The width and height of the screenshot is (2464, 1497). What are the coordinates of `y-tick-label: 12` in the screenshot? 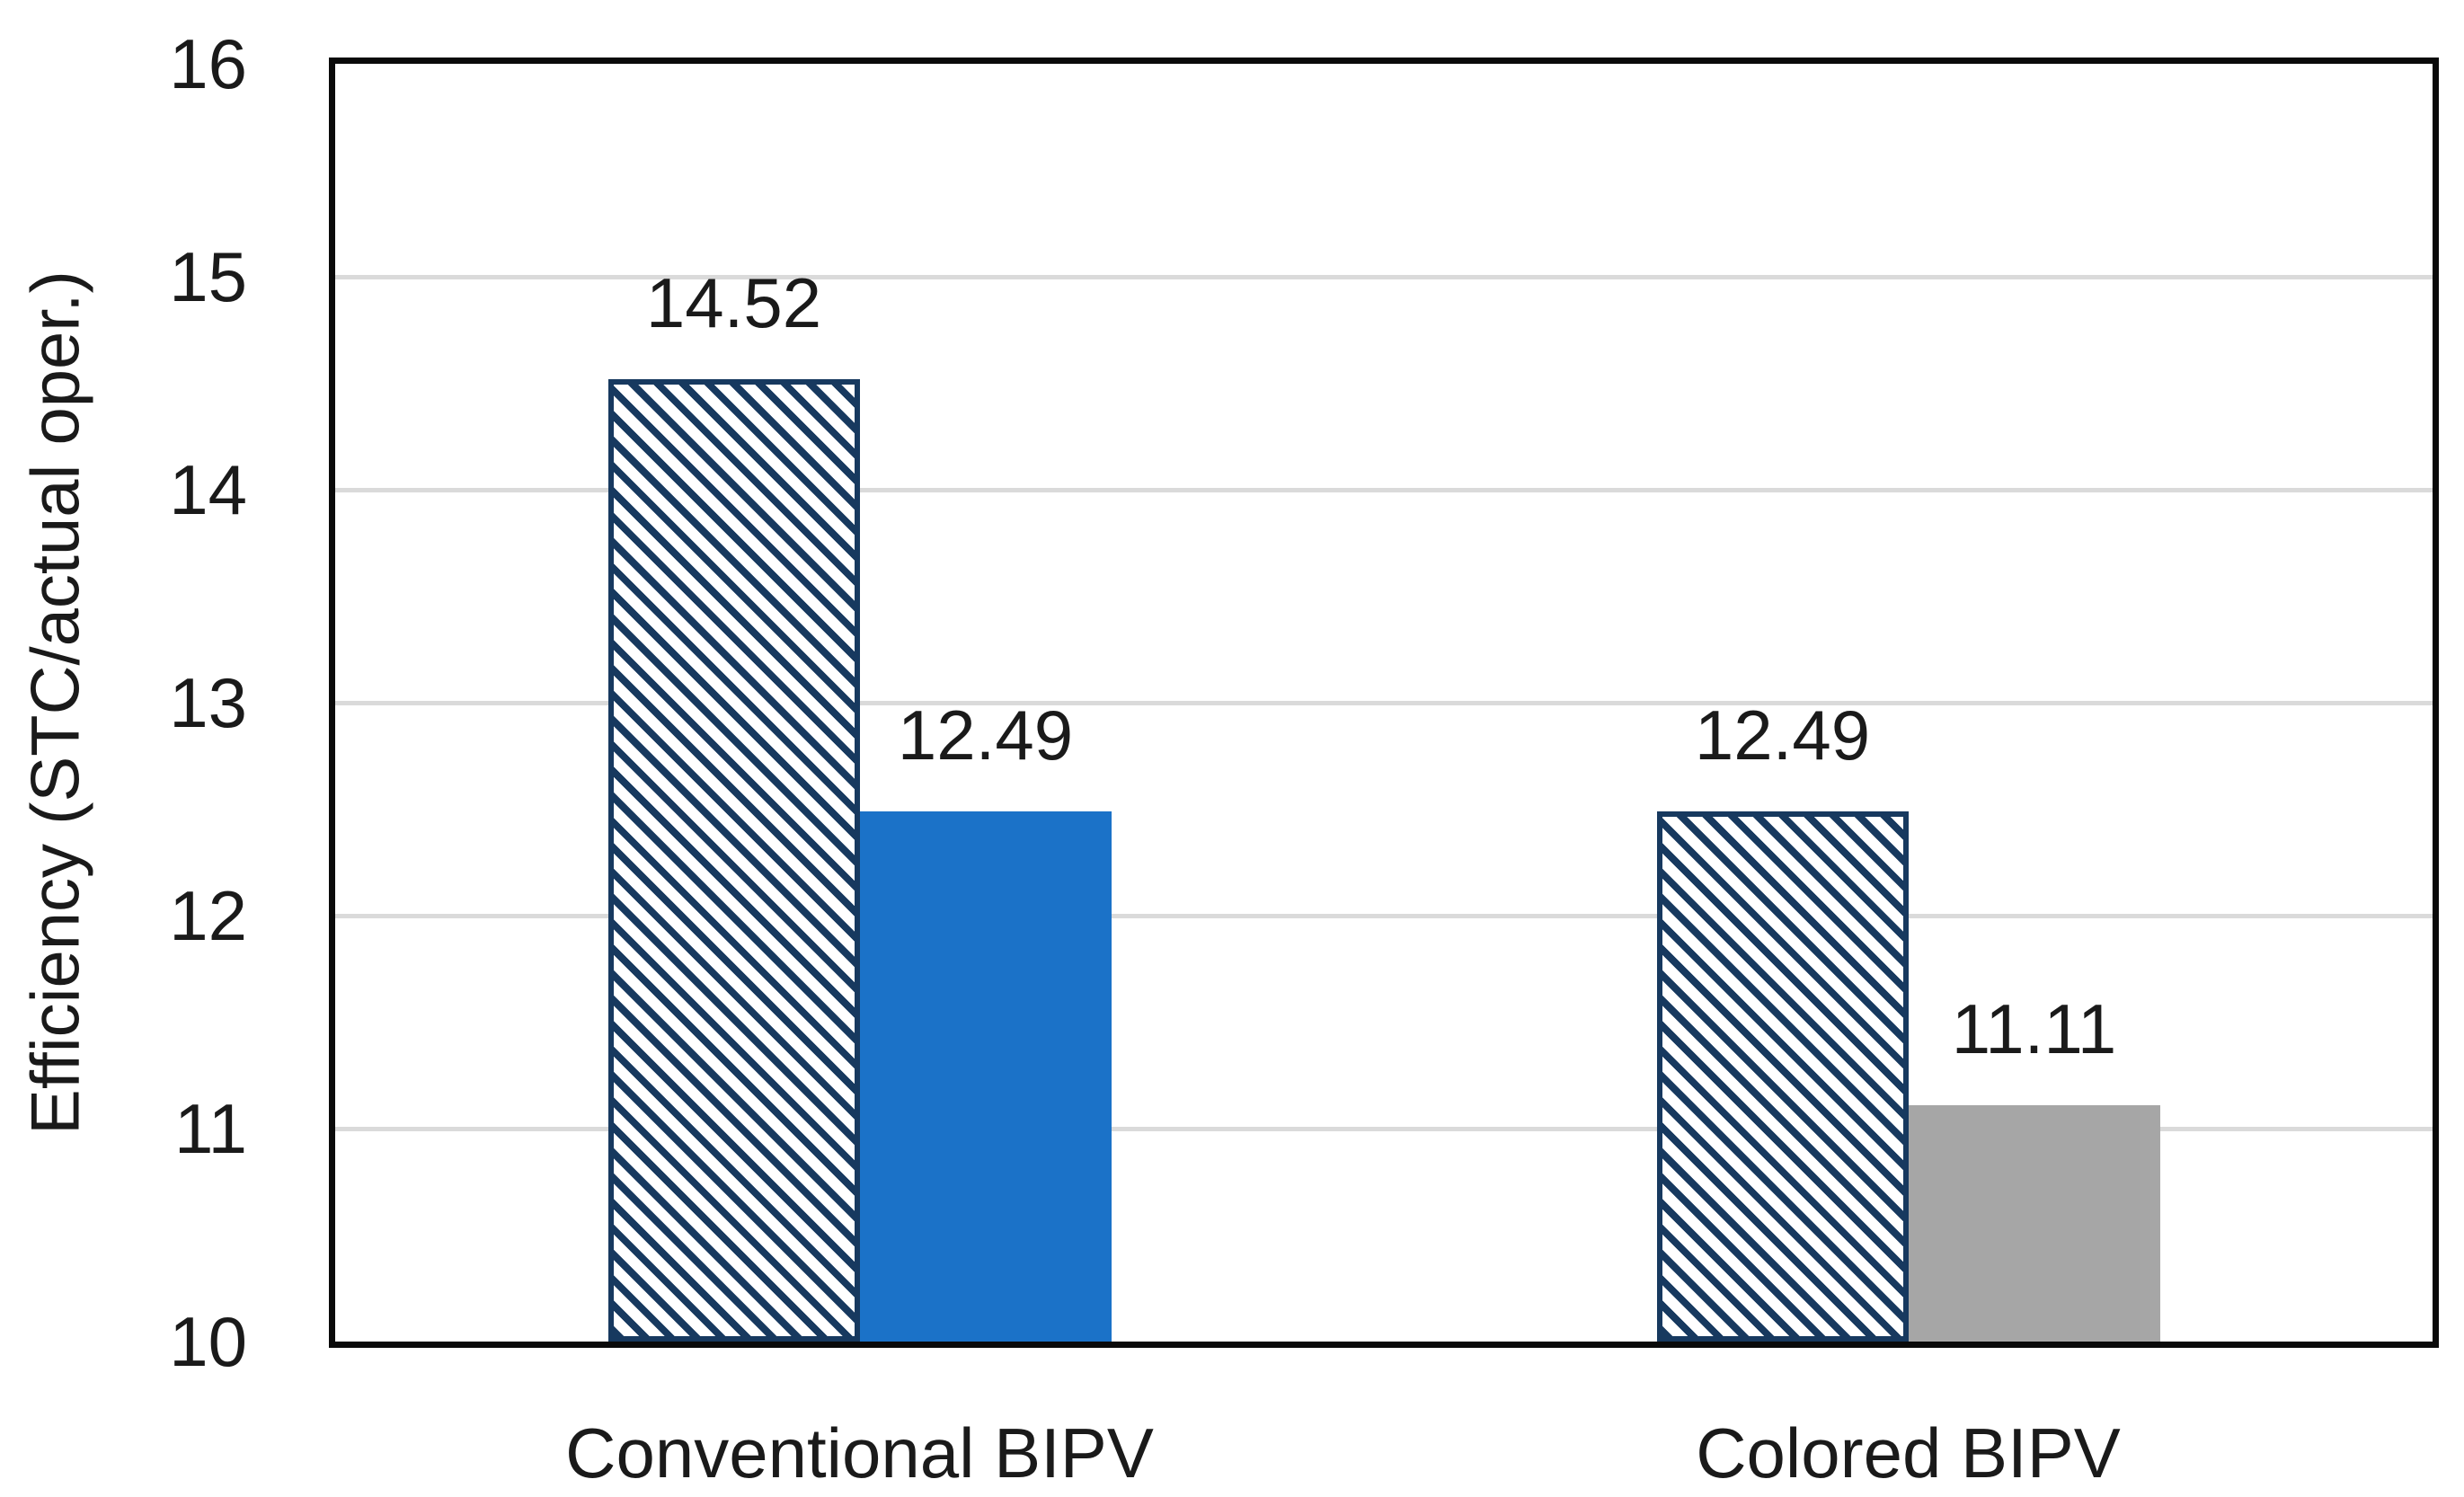 It's located at (208, 915).